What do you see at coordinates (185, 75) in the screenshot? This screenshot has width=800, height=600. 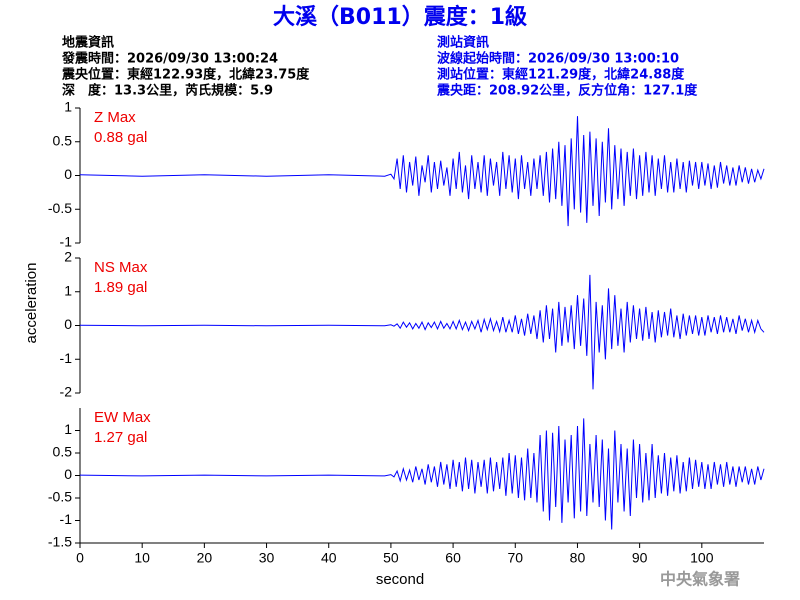 I see `event-info: 震央位置：東經122.93度，北緯23.75度` at bounding box center [185, 75].